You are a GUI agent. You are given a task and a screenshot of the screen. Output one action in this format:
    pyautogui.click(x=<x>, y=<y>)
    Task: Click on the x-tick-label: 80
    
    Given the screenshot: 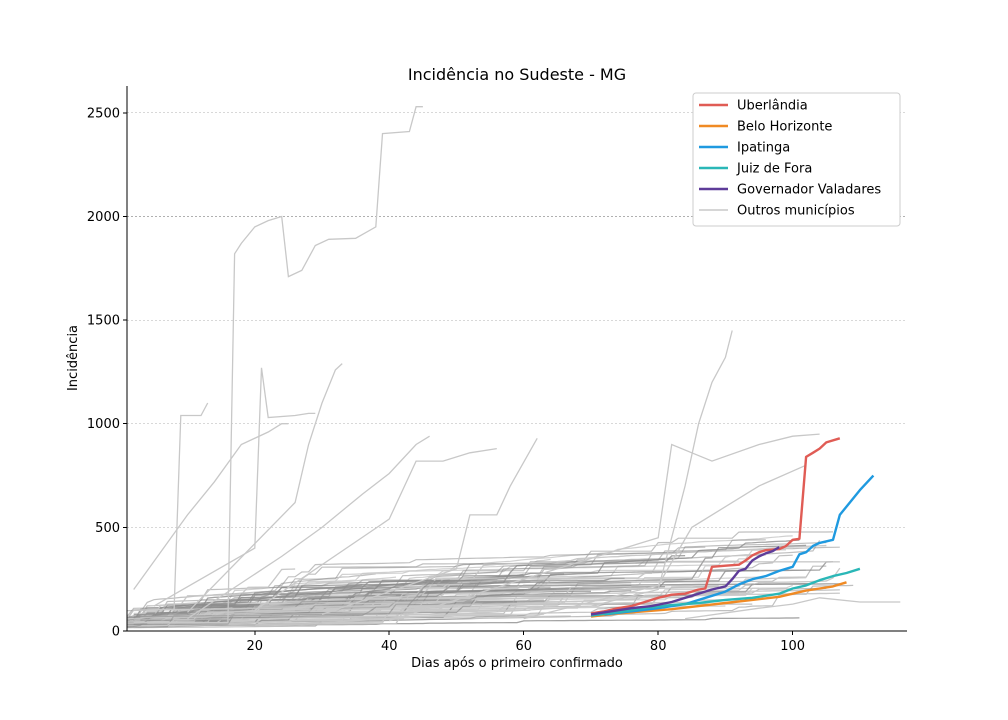 What is the action you would take?
    pyautogui.click(x=658, y=646)
    